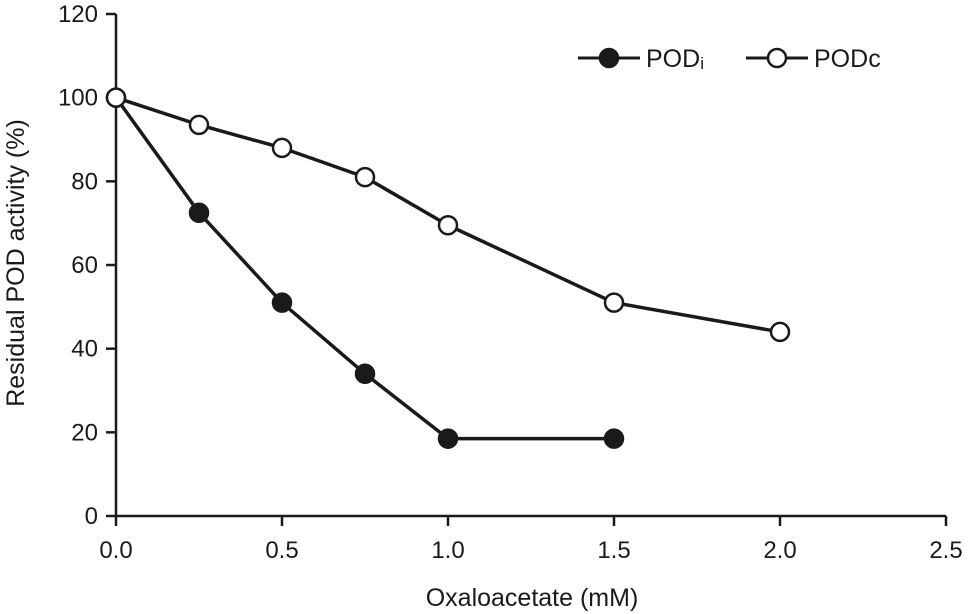 The image size is (969, 614). What do you see at coordinates (84, 432) in the screenshot?
I see `y-tick-label: 20` at bounding box center [84, 432].